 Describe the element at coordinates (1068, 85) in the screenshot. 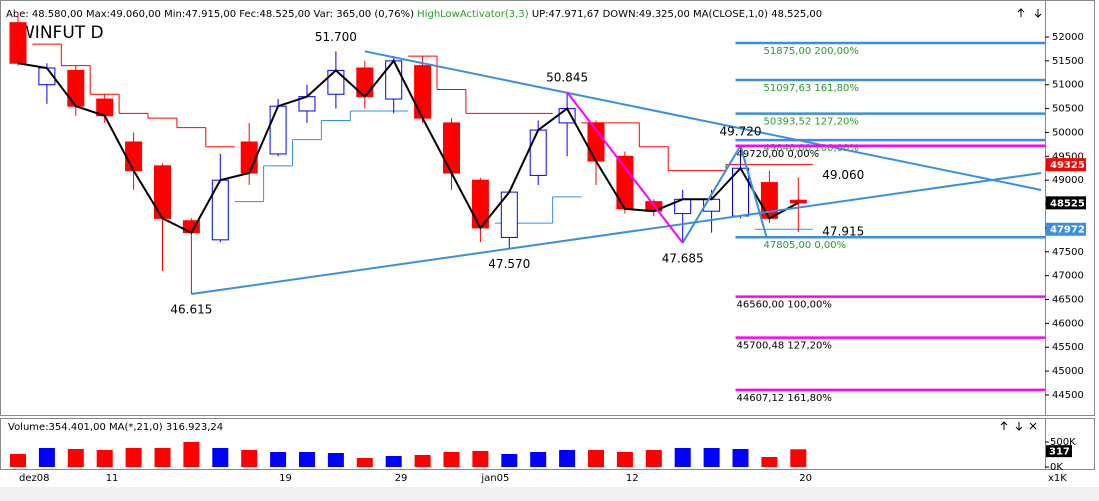

I see `y-tick-label: 51000` at that location.